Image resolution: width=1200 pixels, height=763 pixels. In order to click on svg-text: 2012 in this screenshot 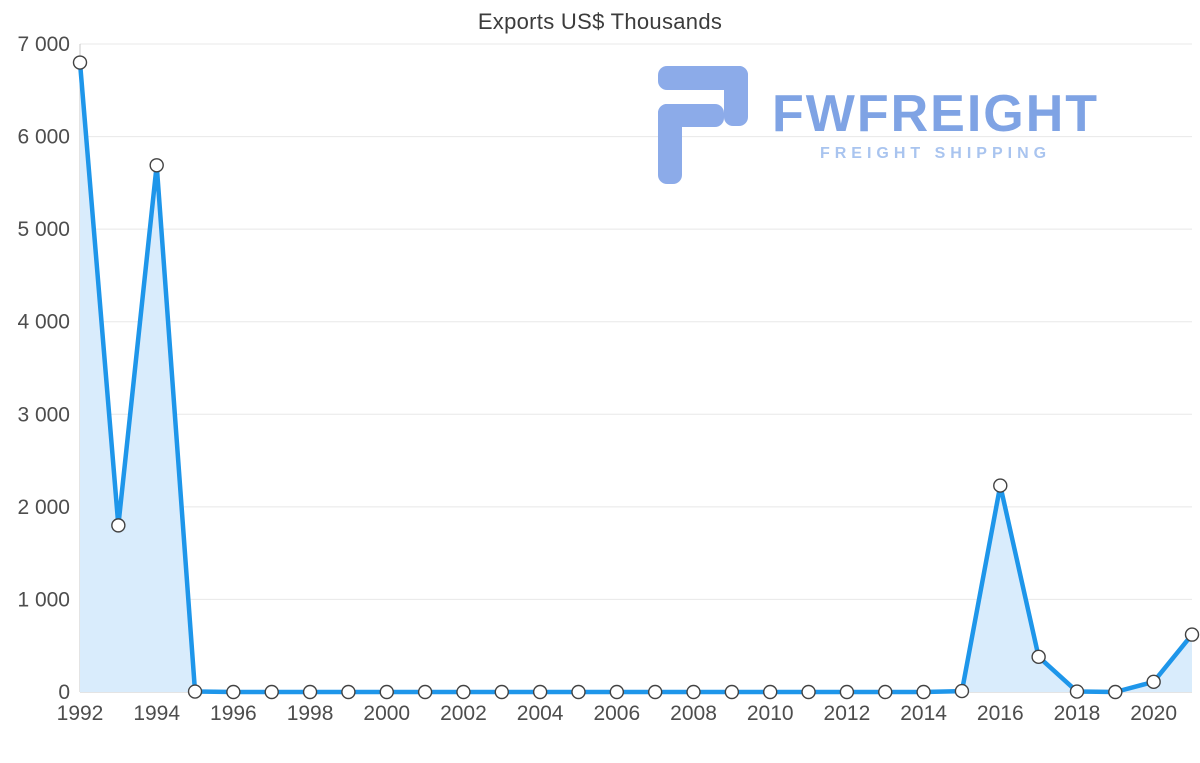, I will do `click(847, 713)`.